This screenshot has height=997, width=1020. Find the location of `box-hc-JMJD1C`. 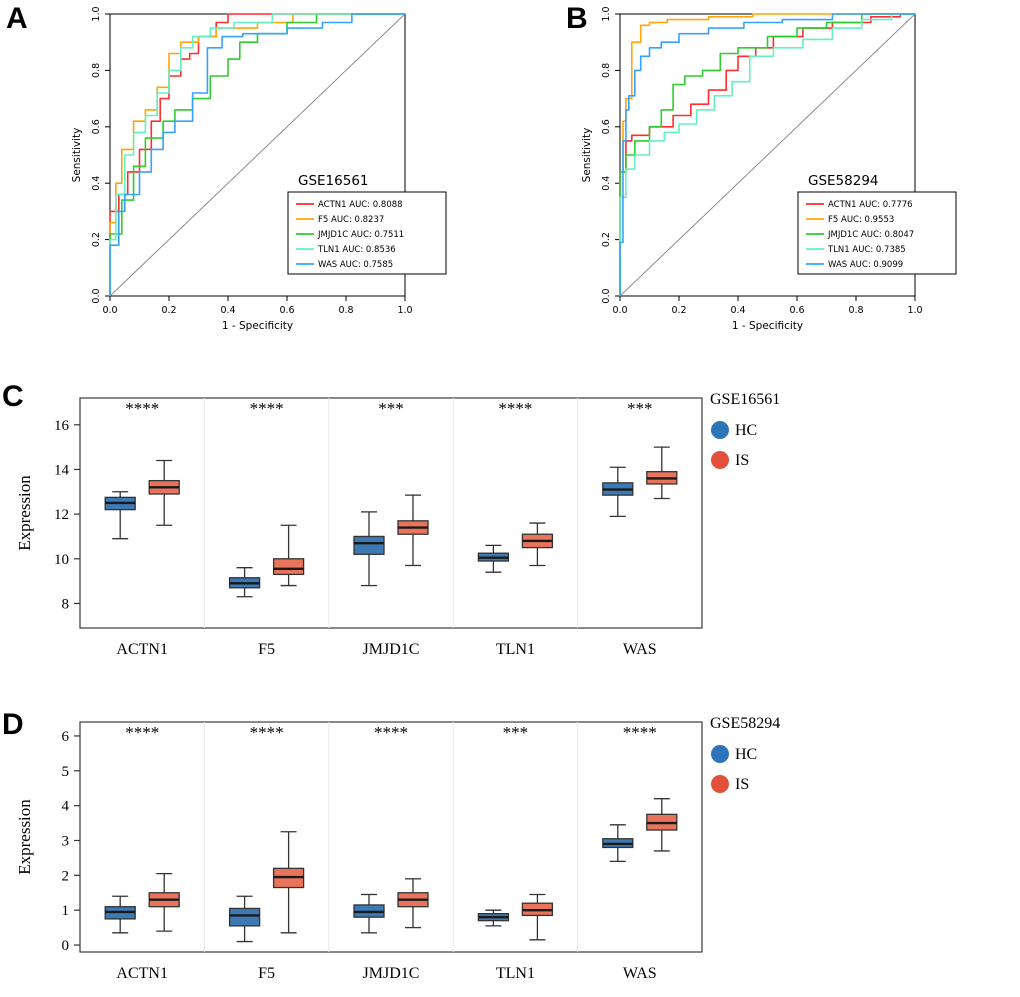

box-hc-JMJD1C is located at coordinates (369, 545).